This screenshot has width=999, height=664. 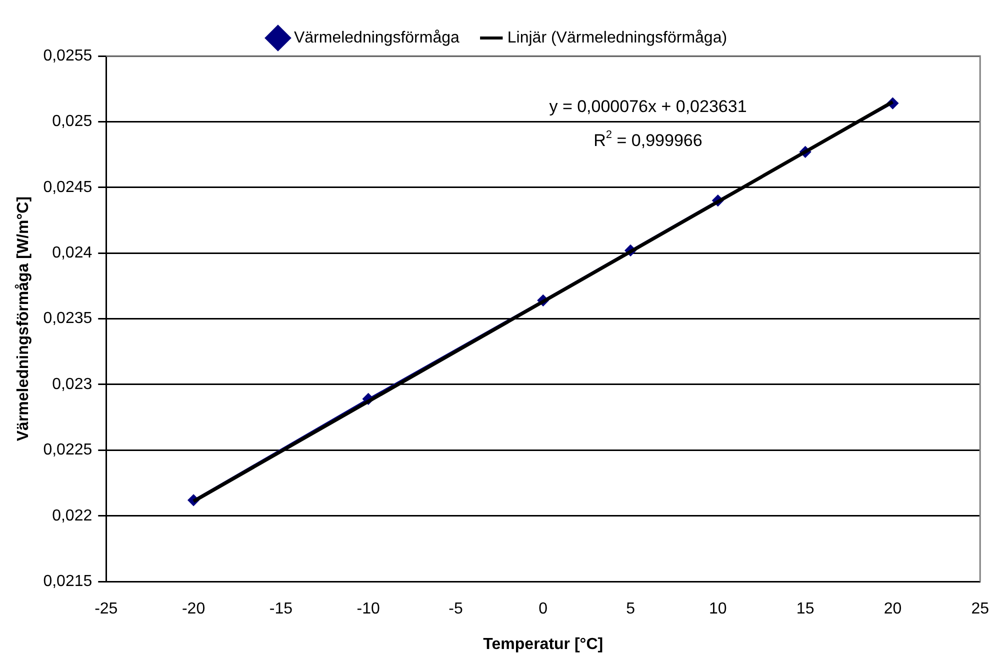 I want to click on legend-label: Värmeledningsförmåga, so click(x=377, y=37).